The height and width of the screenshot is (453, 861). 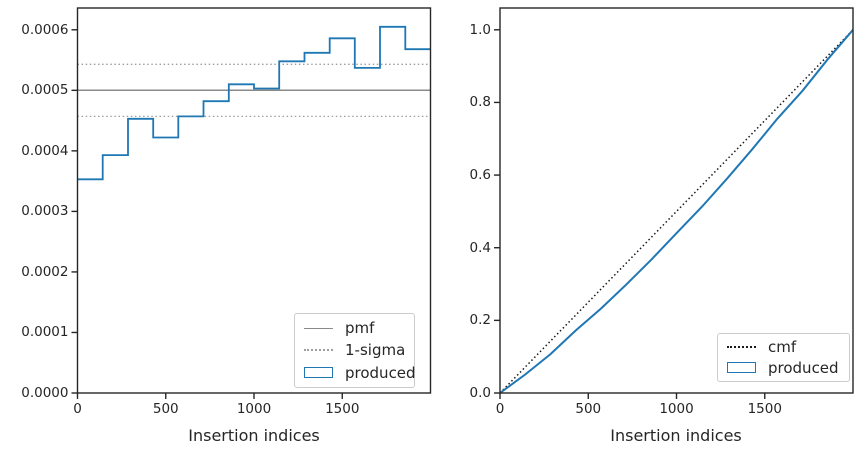 I want to click on produced-step, so click(x=254, y=103).